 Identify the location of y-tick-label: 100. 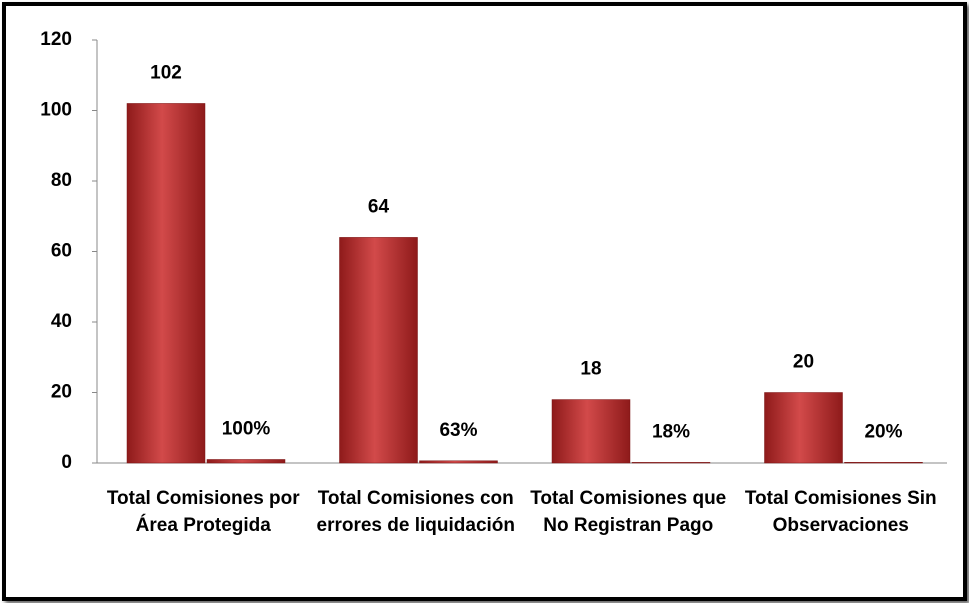
(56, 110).